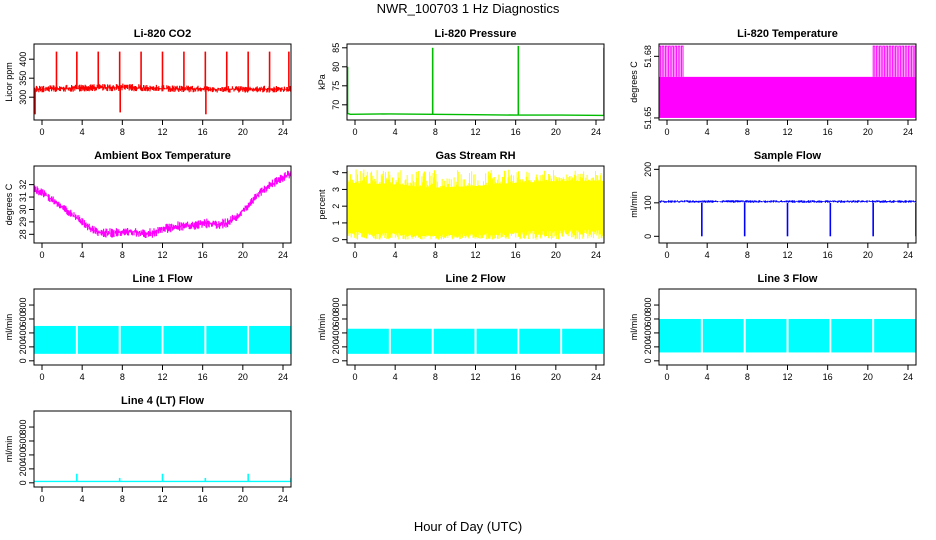 The height and width of the screenshot is (540, 936). Describe the element at coordinates (787, 34) in the screenshot. I see `chart-title: Li-820 Temperature` at that location.